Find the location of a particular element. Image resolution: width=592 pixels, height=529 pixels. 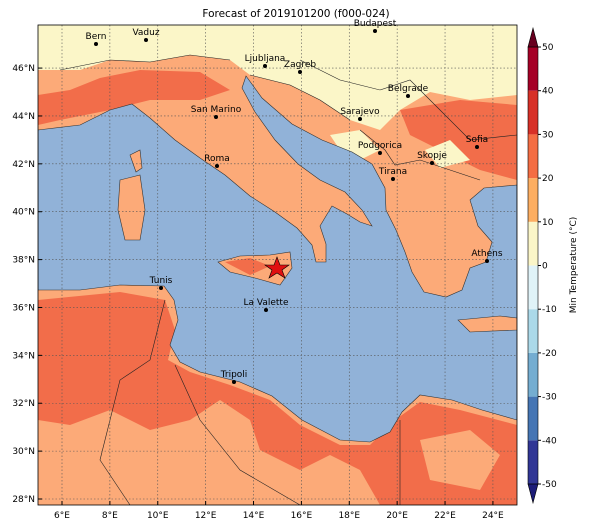

x-tick-label: 24°E is located at coordinates (493, 516).